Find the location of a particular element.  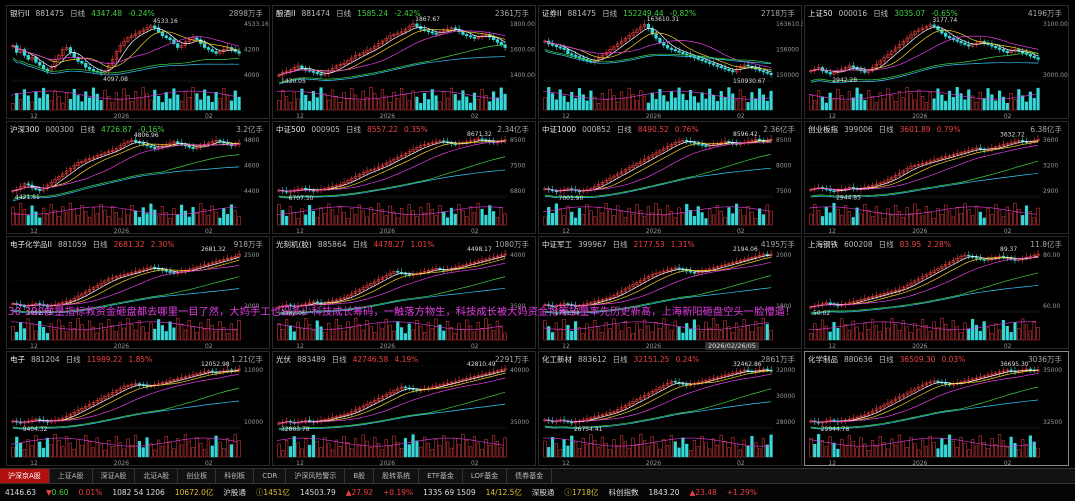

market-tab: 沪深京A股 is located at coordinates (25, 476).